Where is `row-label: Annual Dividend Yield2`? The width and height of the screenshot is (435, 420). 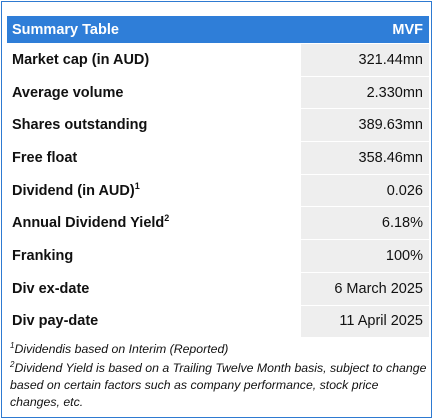
row-label: Annual Dividend Yield2 is located at coordinates (153, 224).